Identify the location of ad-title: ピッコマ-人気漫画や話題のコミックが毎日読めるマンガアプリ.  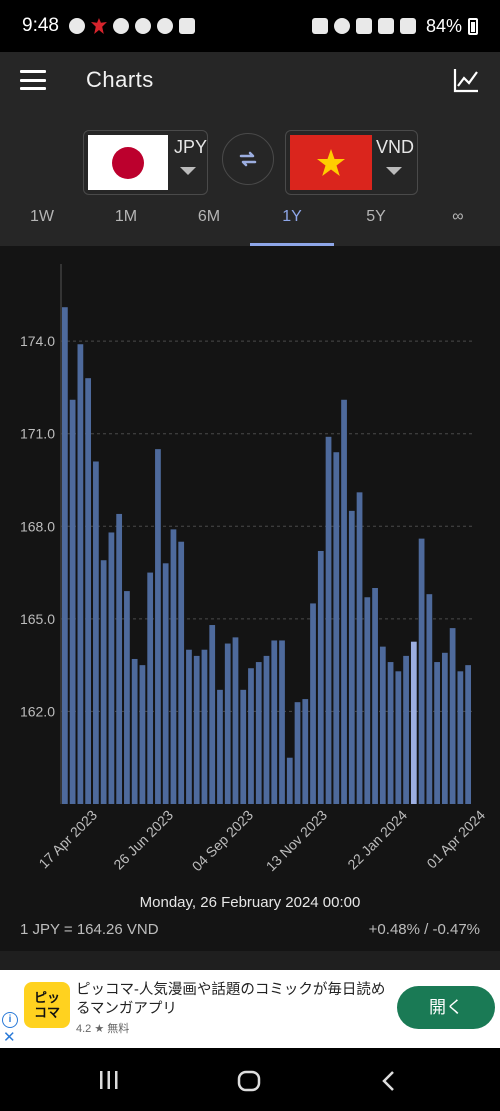
(231, 999).